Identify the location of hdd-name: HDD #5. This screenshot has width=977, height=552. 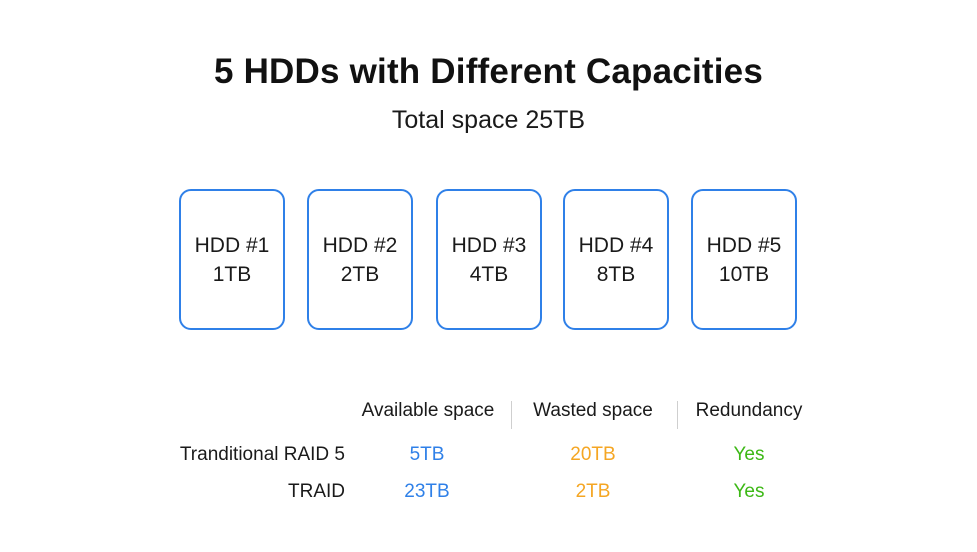
(744, 245).